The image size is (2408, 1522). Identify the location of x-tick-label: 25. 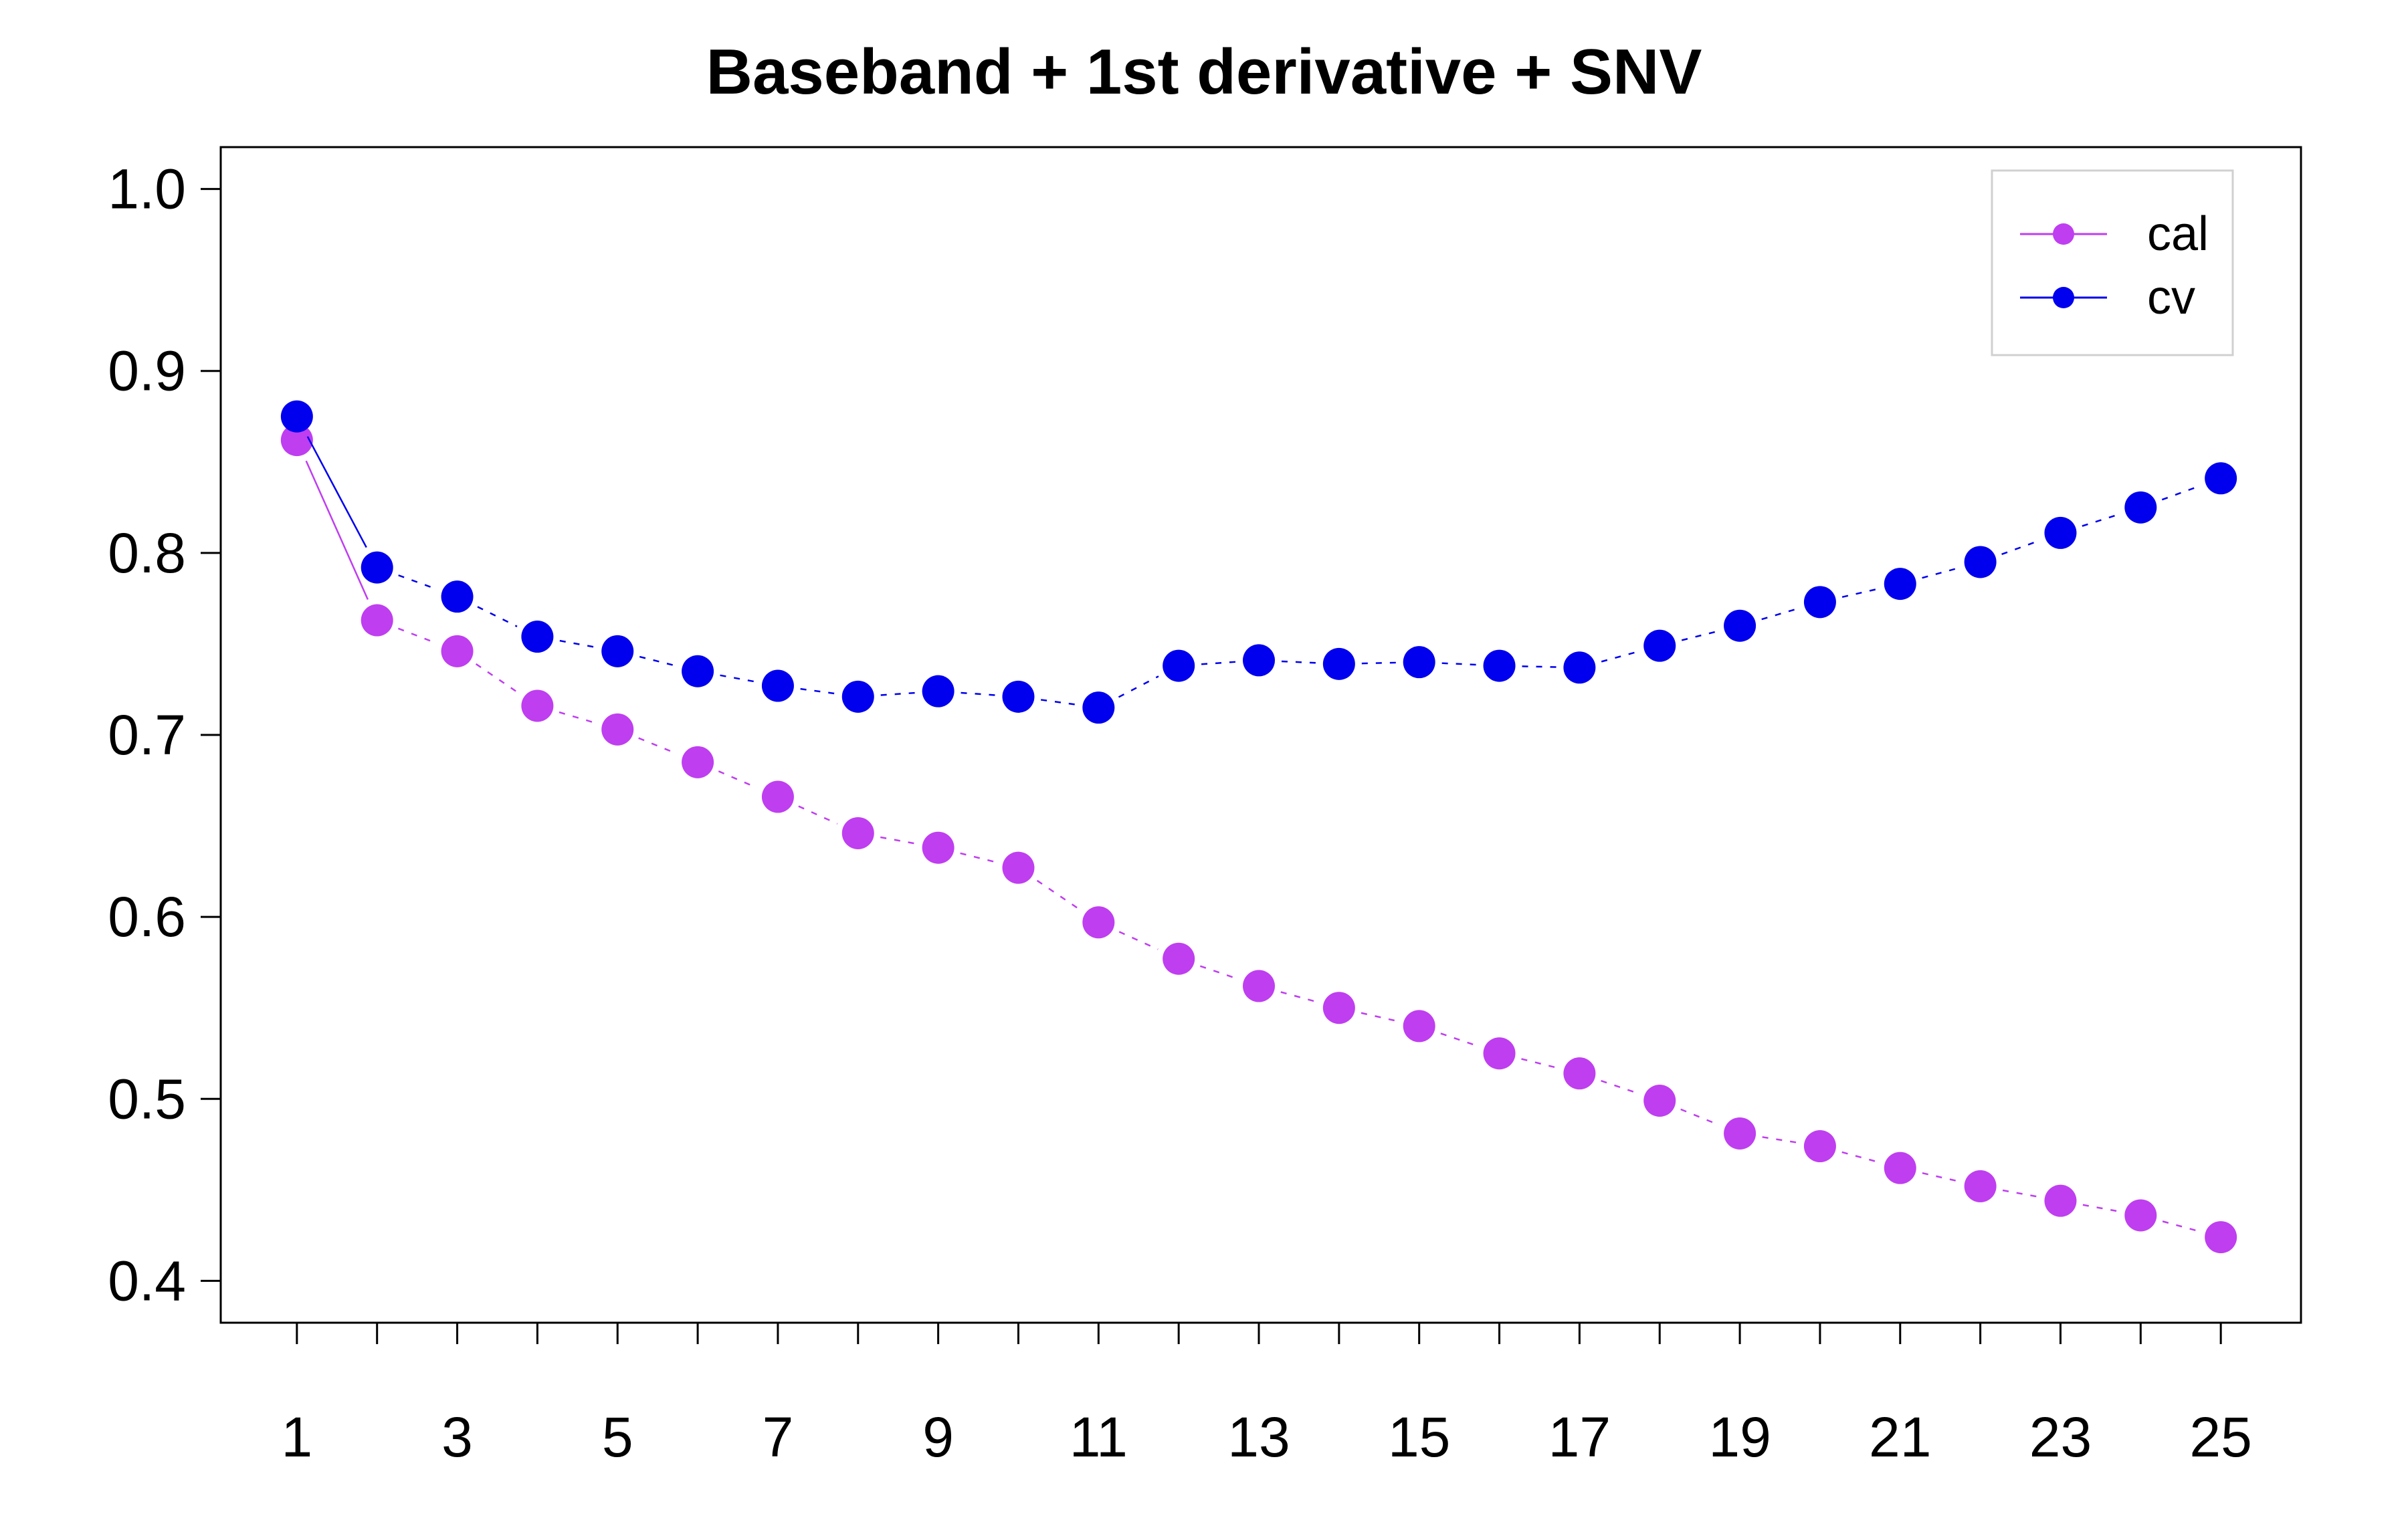
(2220, 1437).